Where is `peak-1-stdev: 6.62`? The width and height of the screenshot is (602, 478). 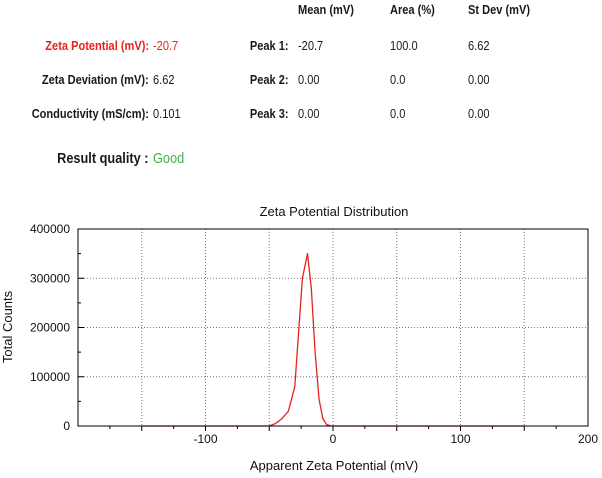
peak-1-stdev: 6.62 is located at coordinates (479, 45).